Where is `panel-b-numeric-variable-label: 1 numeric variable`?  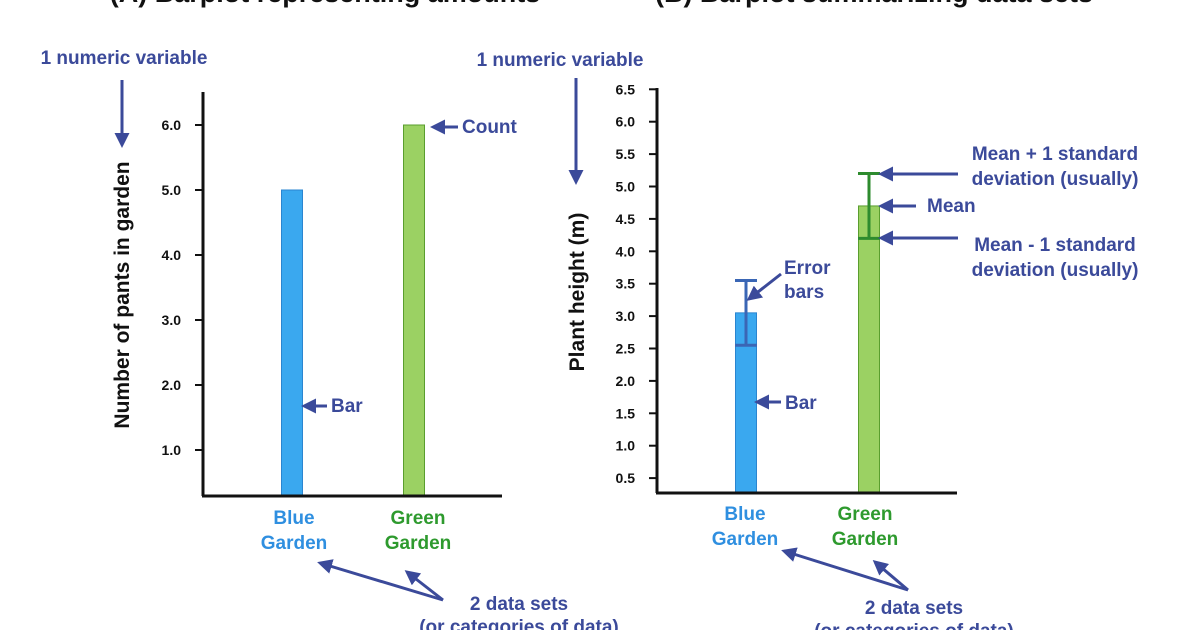 panel-b-numeric-variable-label: 1 numeric variable is located at coordinates (560, 60).